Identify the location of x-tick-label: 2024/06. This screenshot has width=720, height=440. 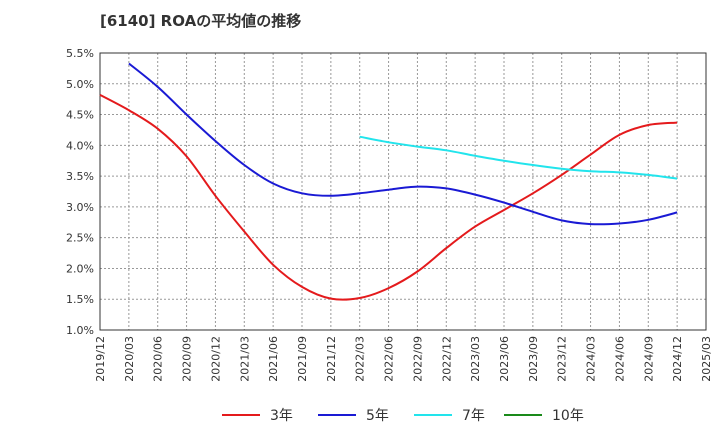
(619, 359).